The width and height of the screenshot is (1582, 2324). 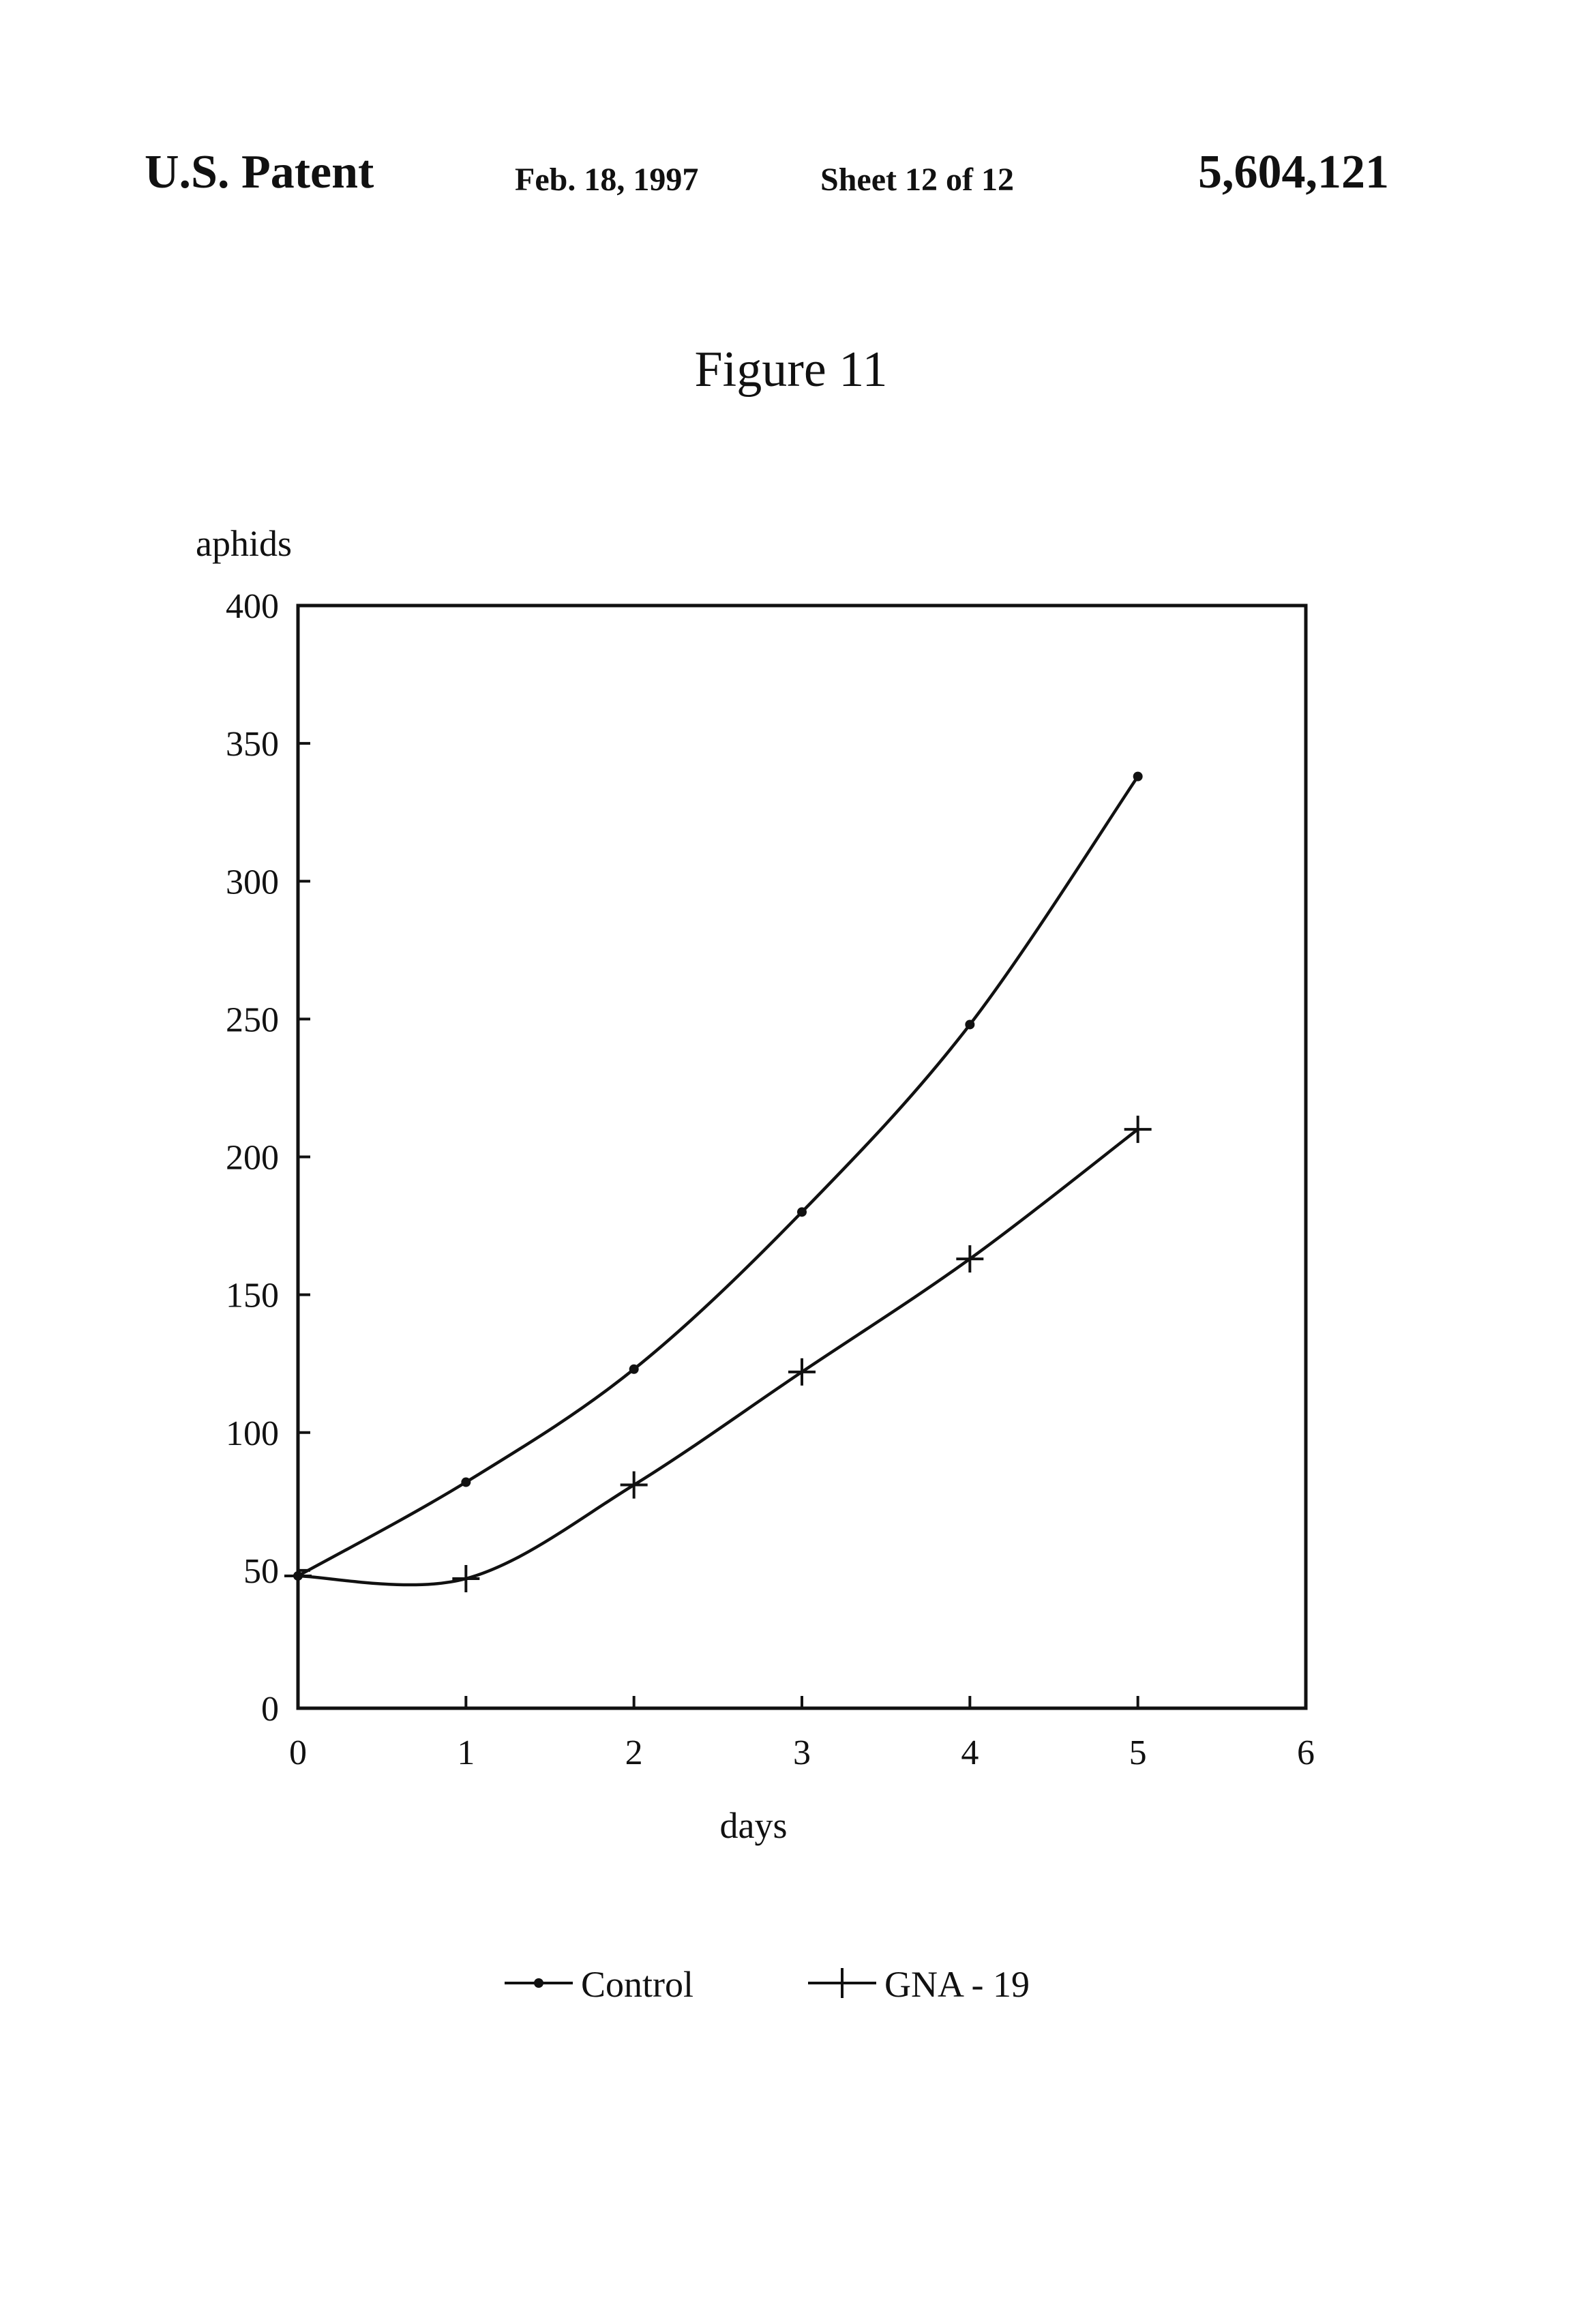 I want to click on x-tick-label: 5, so click(x=1138, y=1752).